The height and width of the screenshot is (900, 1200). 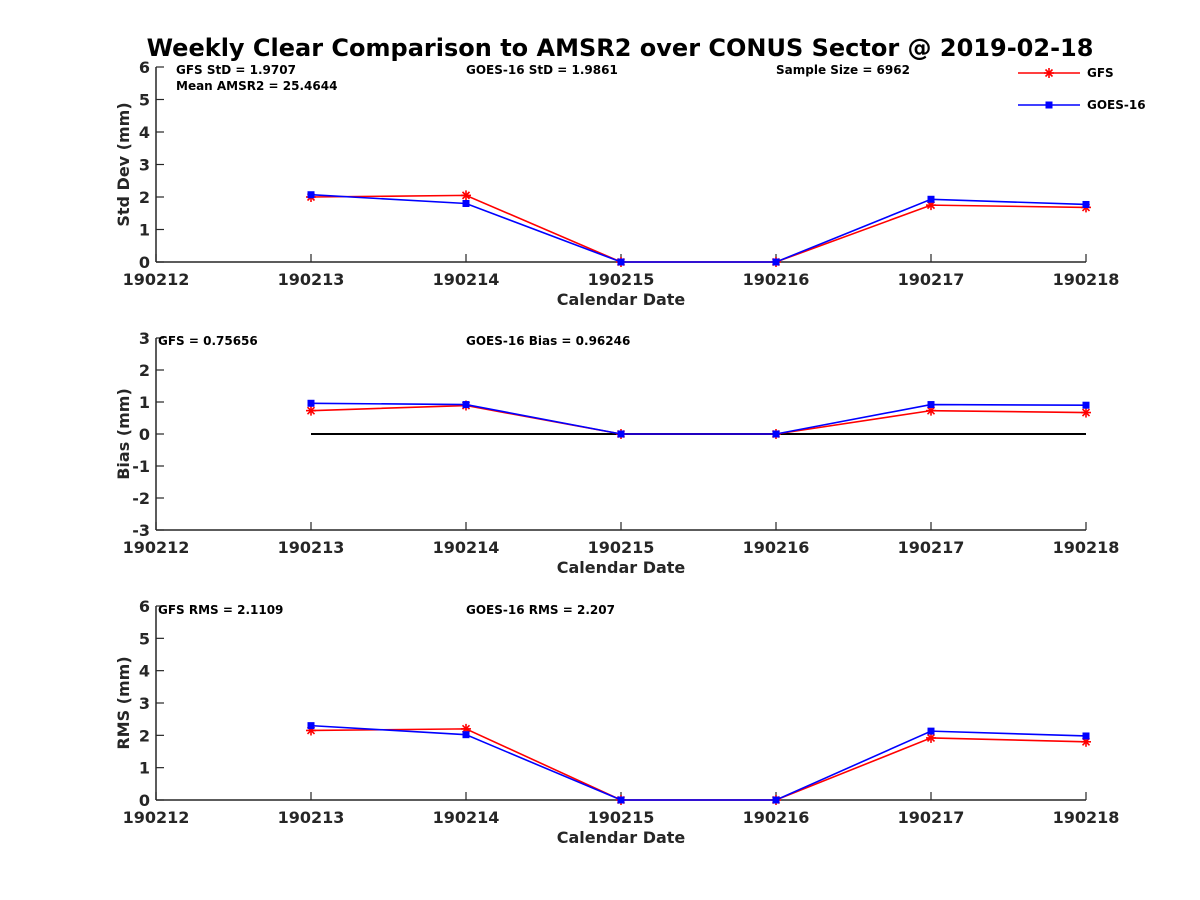 What do you see at coordinates (208, 341) in the screenshot?
I see `stat-annotation: GFS = 0.75656` at bounding box center [208, 341].